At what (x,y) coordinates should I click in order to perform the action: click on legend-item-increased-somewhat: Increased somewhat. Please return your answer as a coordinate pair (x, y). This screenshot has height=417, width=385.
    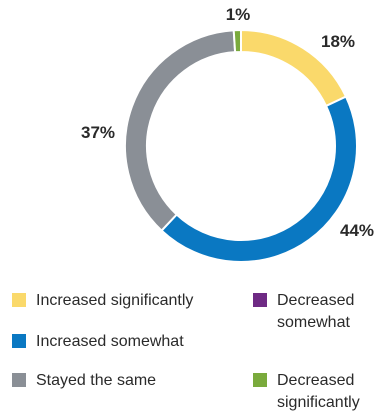
    Looking at the image, I should click on (98, 342).